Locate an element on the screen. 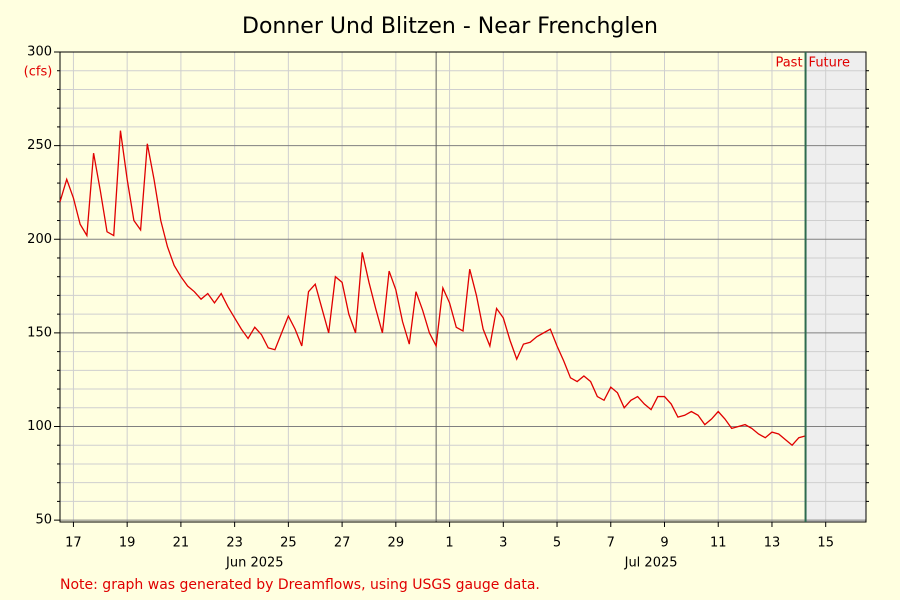  x-tick-label: 7 is located at coordinates (611, 543).